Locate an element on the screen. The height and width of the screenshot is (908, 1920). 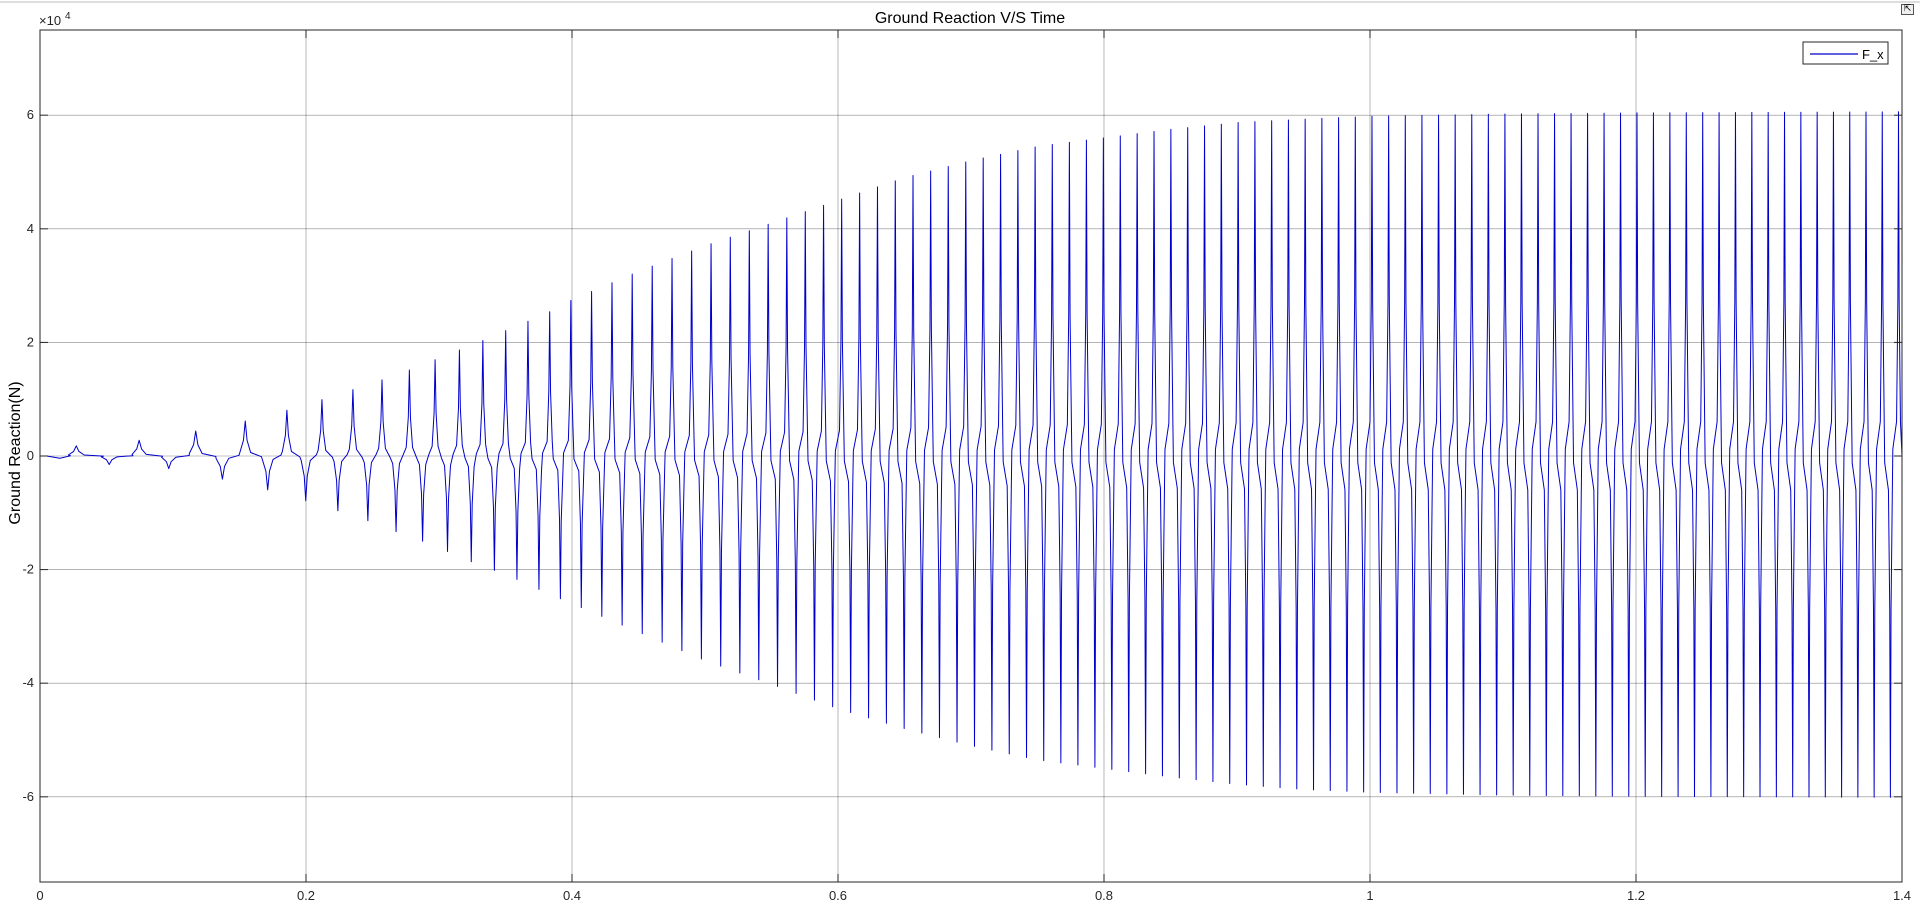
legend-entry-f-x: F_x is located at coordinates (1873, 54).